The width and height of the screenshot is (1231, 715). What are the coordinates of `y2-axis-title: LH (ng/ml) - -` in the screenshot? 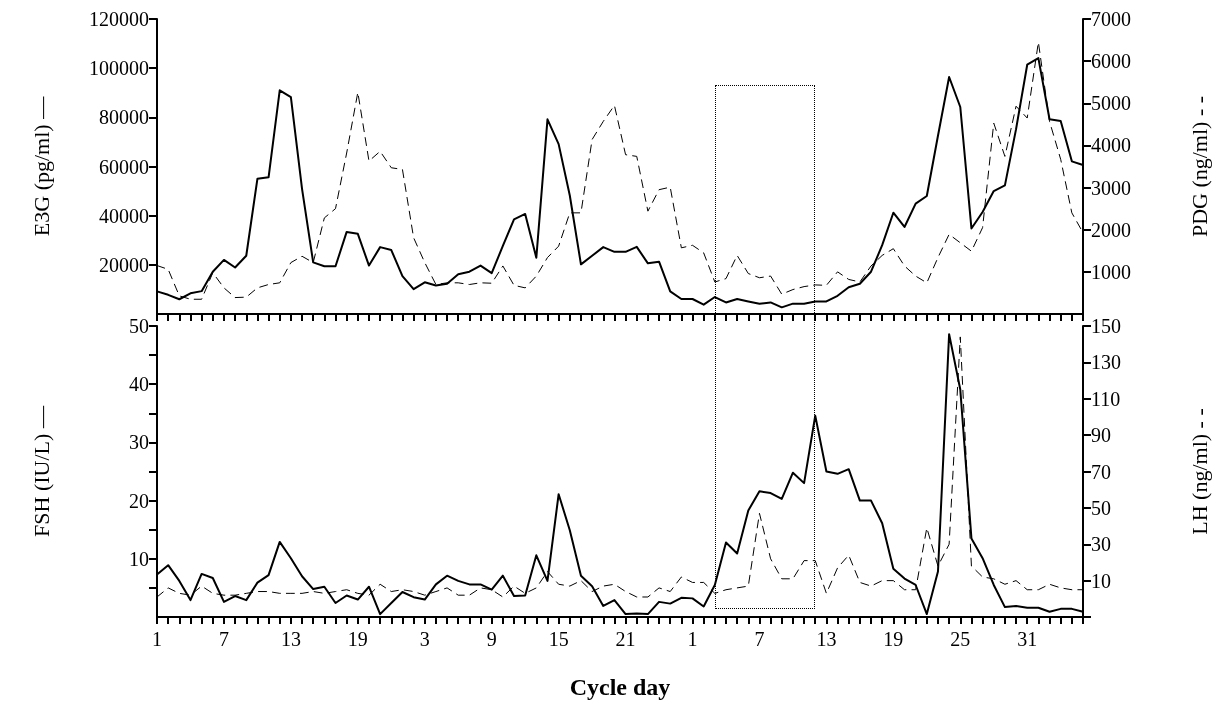 It's located at (1199, 471).